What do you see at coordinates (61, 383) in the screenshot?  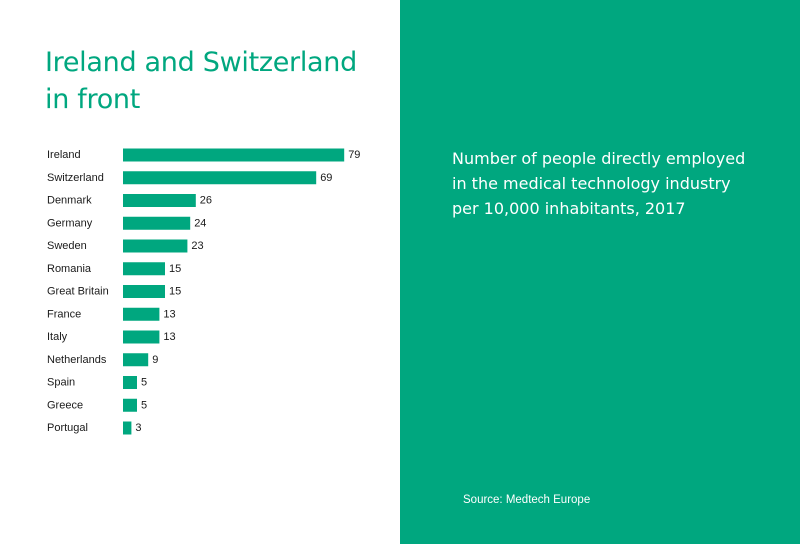 I see `category-label: Spain` at bounding box center [61, 383].